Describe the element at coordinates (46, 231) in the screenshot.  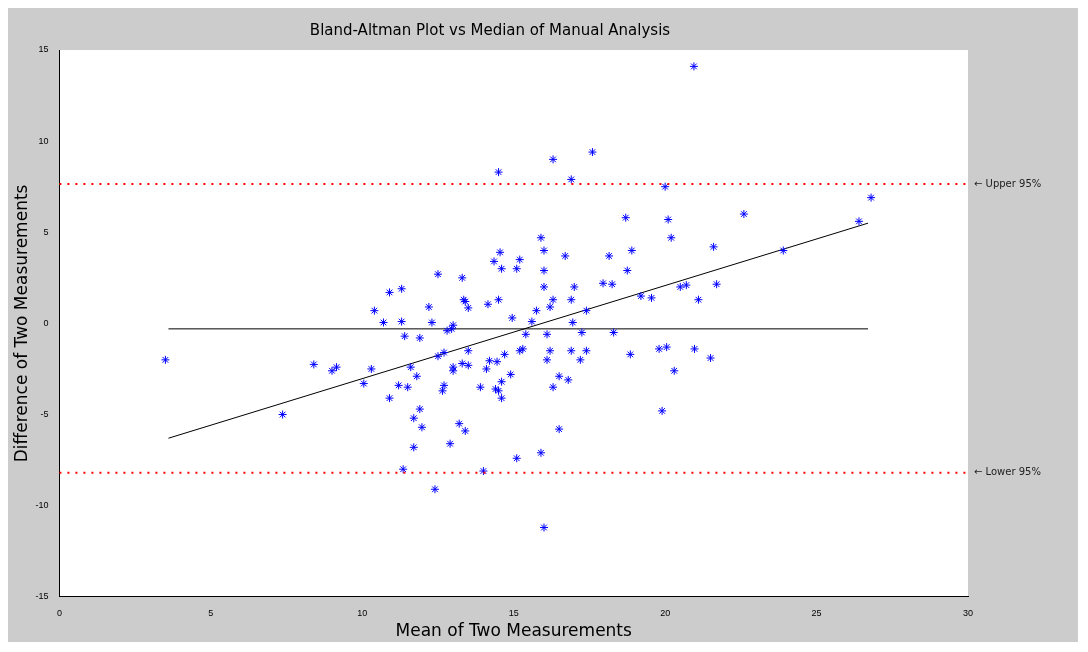
I see `y-tick-label: 5` at that location.